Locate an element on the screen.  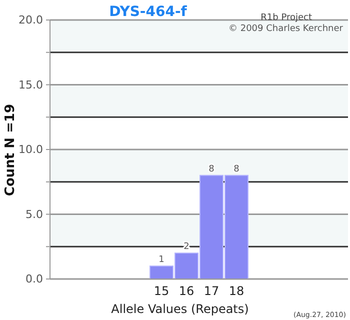
x-axis-title: Allele Values (Repeats) is located at coordinates (180, 309).